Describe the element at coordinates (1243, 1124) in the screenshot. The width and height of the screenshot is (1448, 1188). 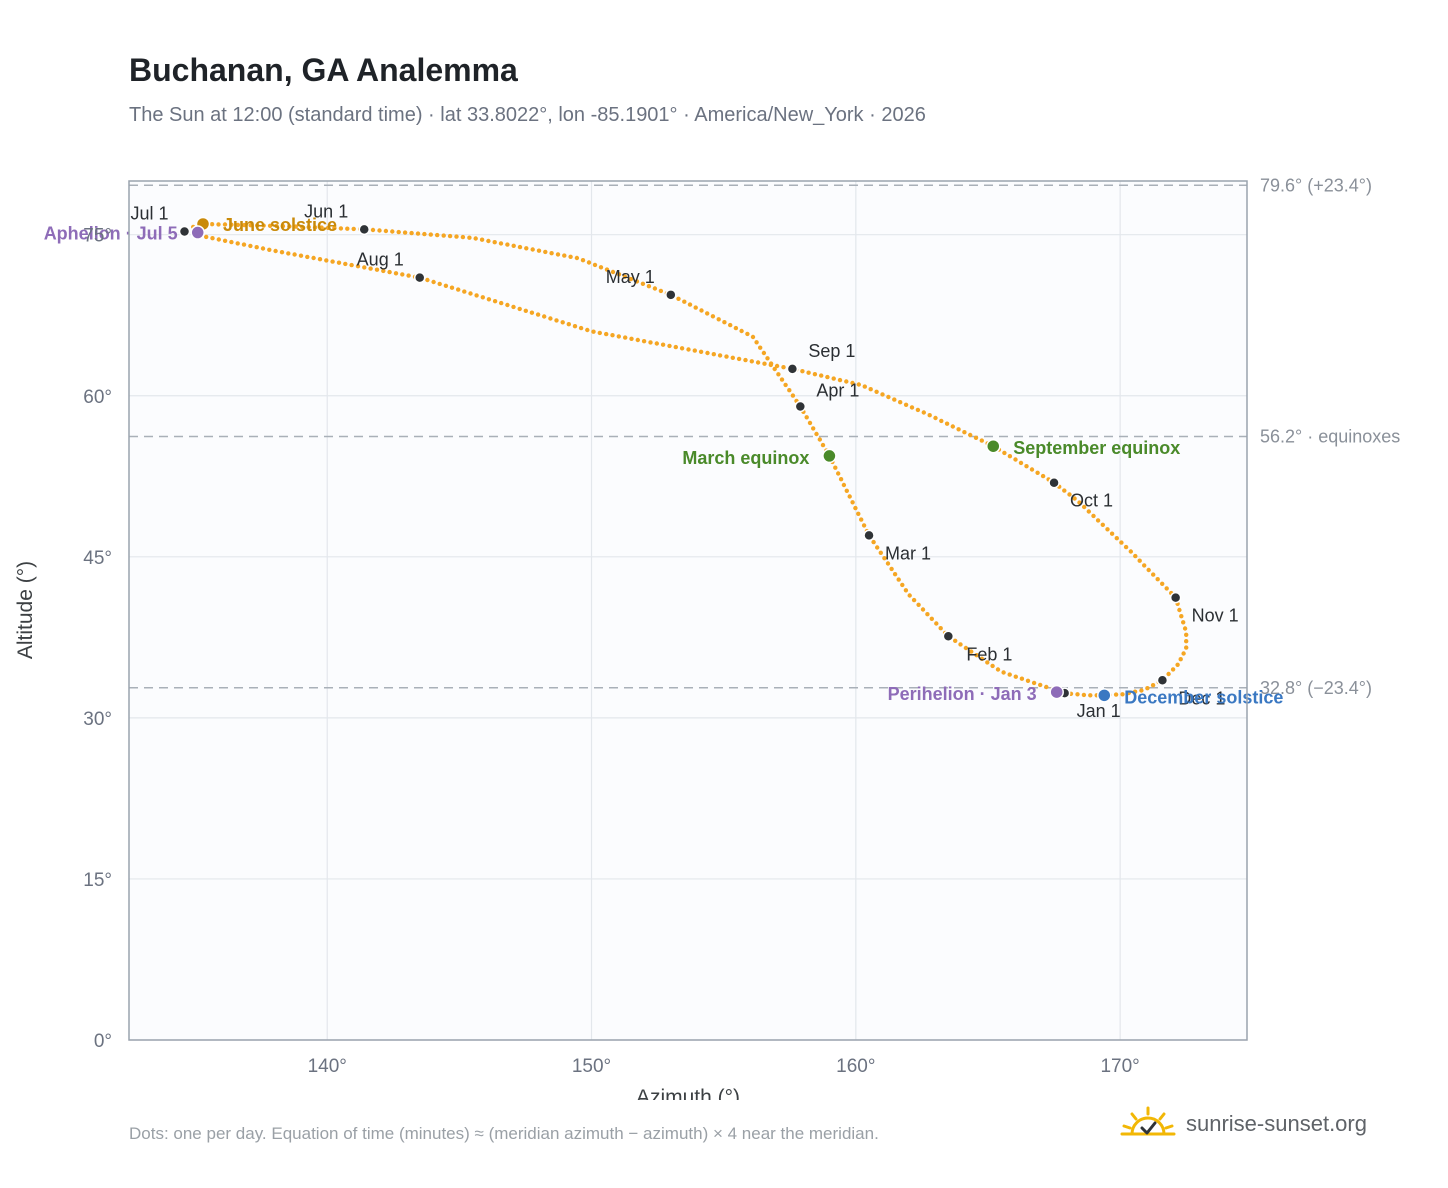
I see `brand-logo: sunrise-sunset.org` at that location.